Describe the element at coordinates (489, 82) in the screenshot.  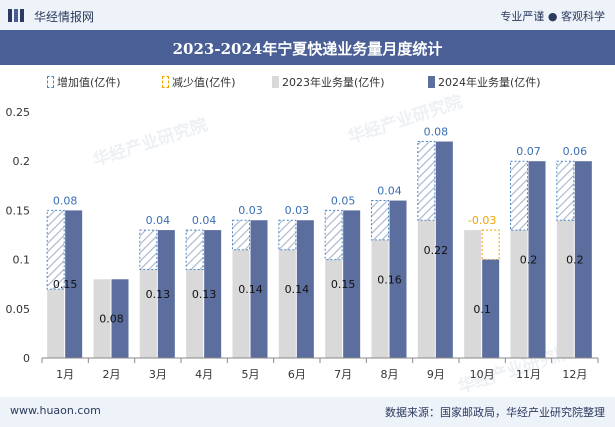
I see `legend-label-2024: 2024年业务量(亿件)` at that location.